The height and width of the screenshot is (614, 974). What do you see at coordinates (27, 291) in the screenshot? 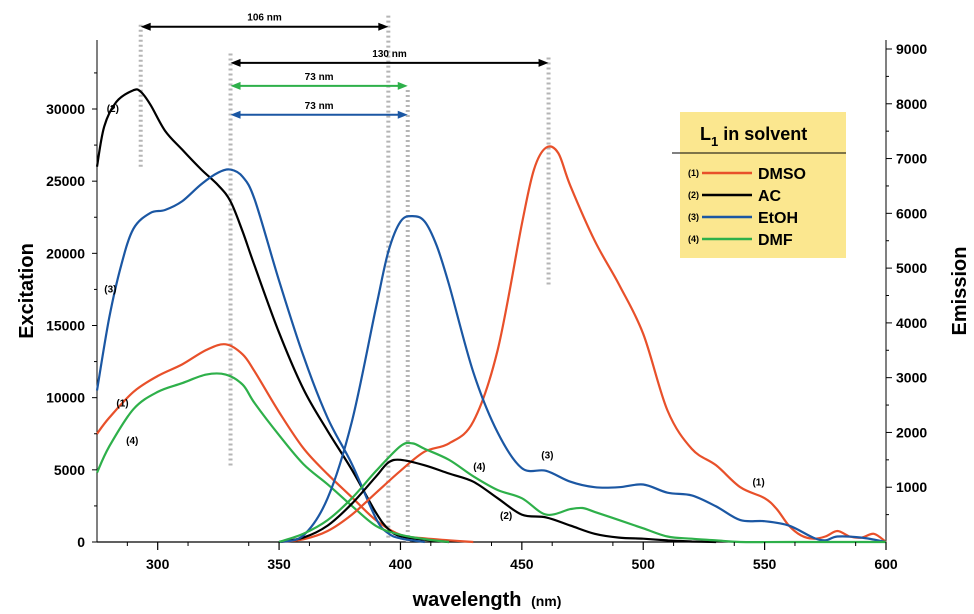
I see `y-axis-left-title: Excitation` at bounding box center [27, 291].